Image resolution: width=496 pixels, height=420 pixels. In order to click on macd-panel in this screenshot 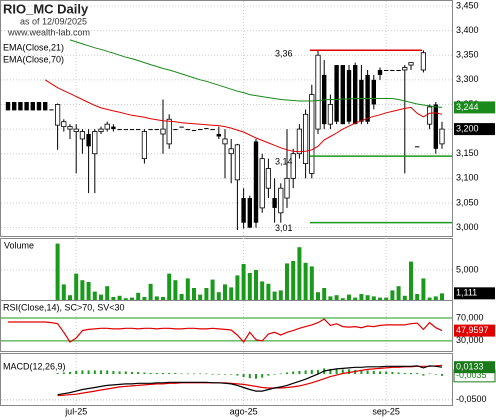, I will do `click(226, 379)`.